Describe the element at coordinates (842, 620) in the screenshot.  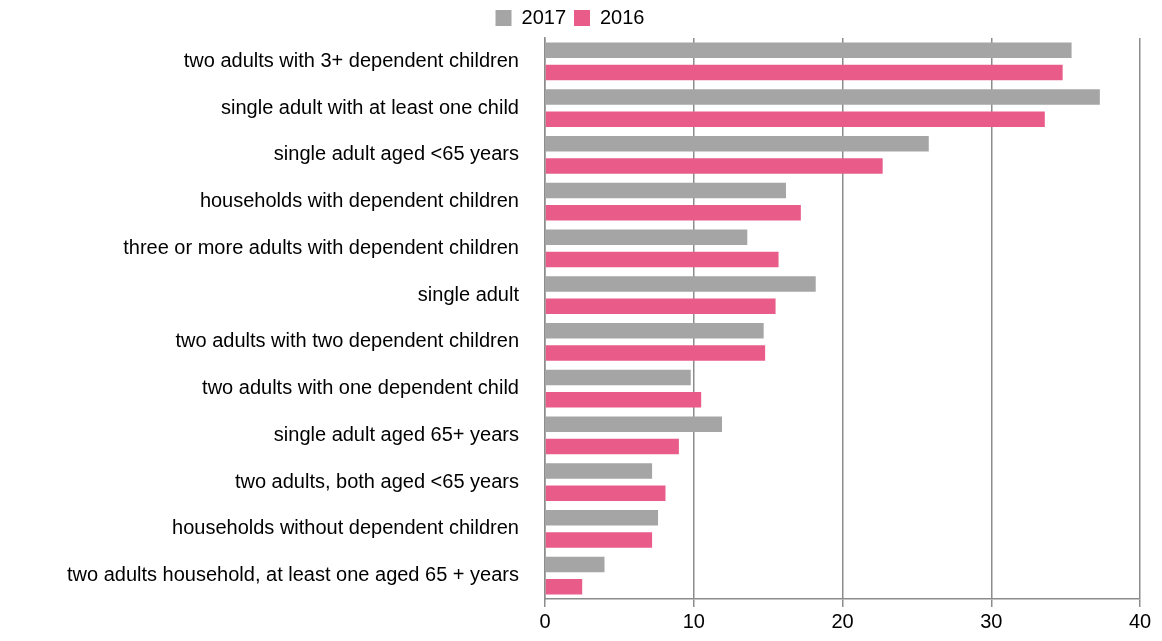
I see `x-tick-label: 20` at that location.